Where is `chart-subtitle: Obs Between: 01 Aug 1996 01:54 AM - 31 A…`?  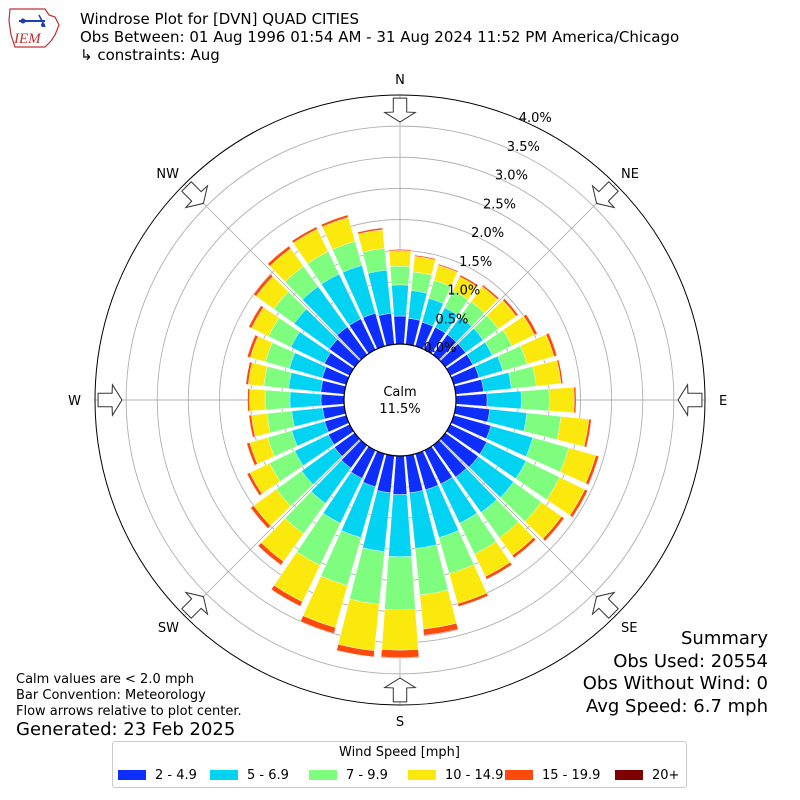 chart-subtitle: Obs Between: 01 Aug 1996 01:54 AM - 31 A… is located at coordinates (380, 37).